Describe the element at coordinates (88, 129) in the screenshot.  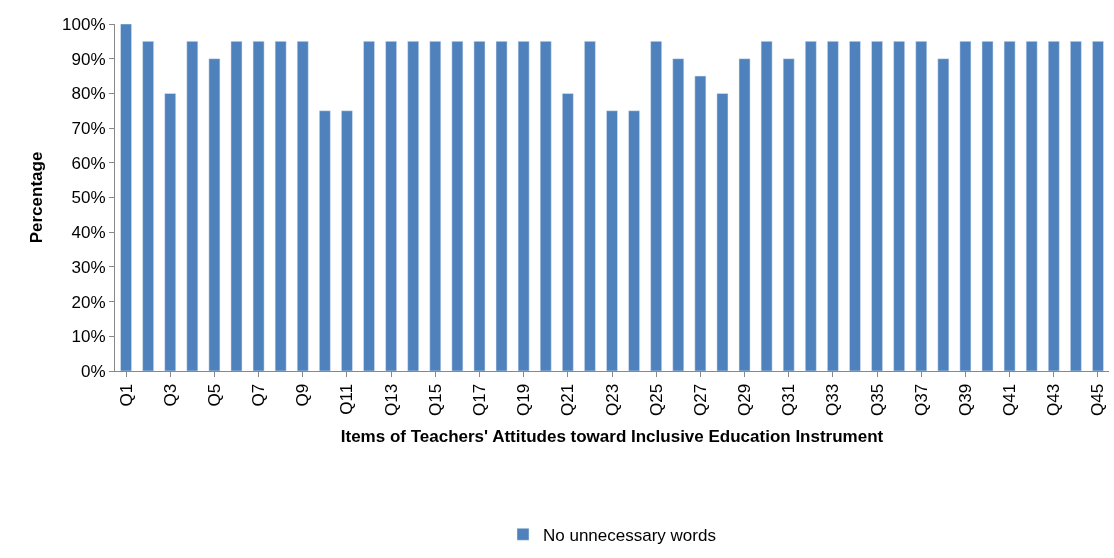
I see `y-tick-label: 70%` at that location.